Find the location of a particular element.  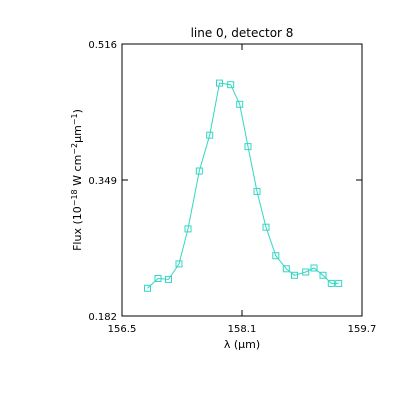

y-label-main: Flux (10 is located at coordinates (77, 228).